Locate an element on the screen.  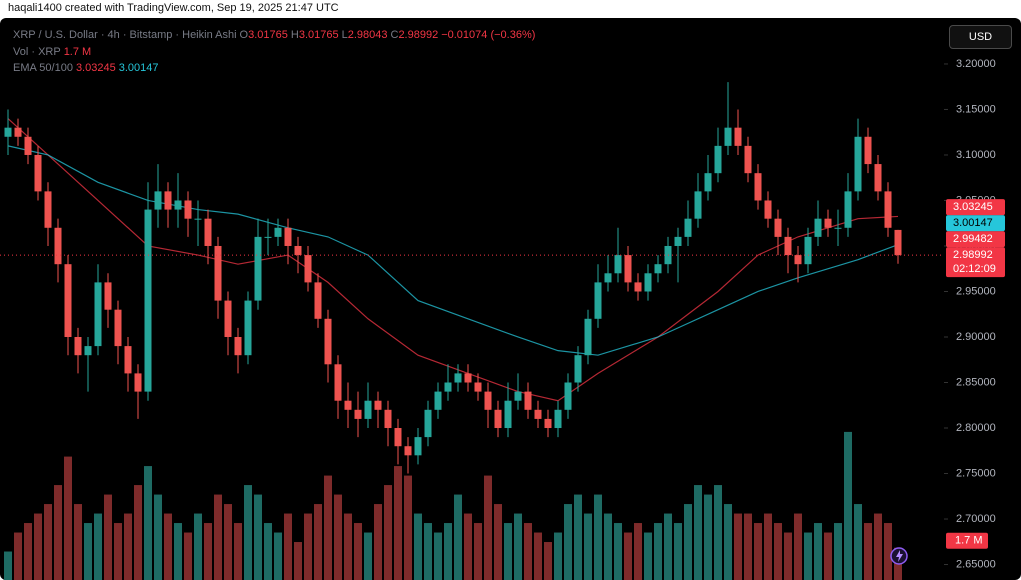
y-tick-label: 2.90000 is located at coordinates (976, 337).